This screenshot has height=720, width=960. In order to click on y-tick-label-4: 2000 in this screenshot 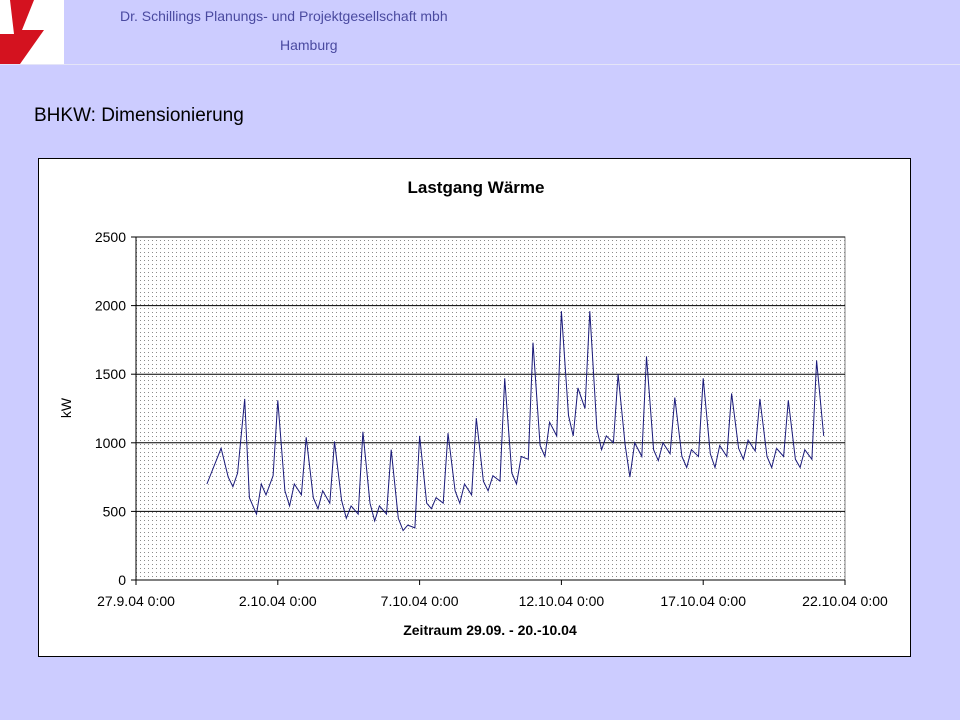, I will do `click(110, 306)`.